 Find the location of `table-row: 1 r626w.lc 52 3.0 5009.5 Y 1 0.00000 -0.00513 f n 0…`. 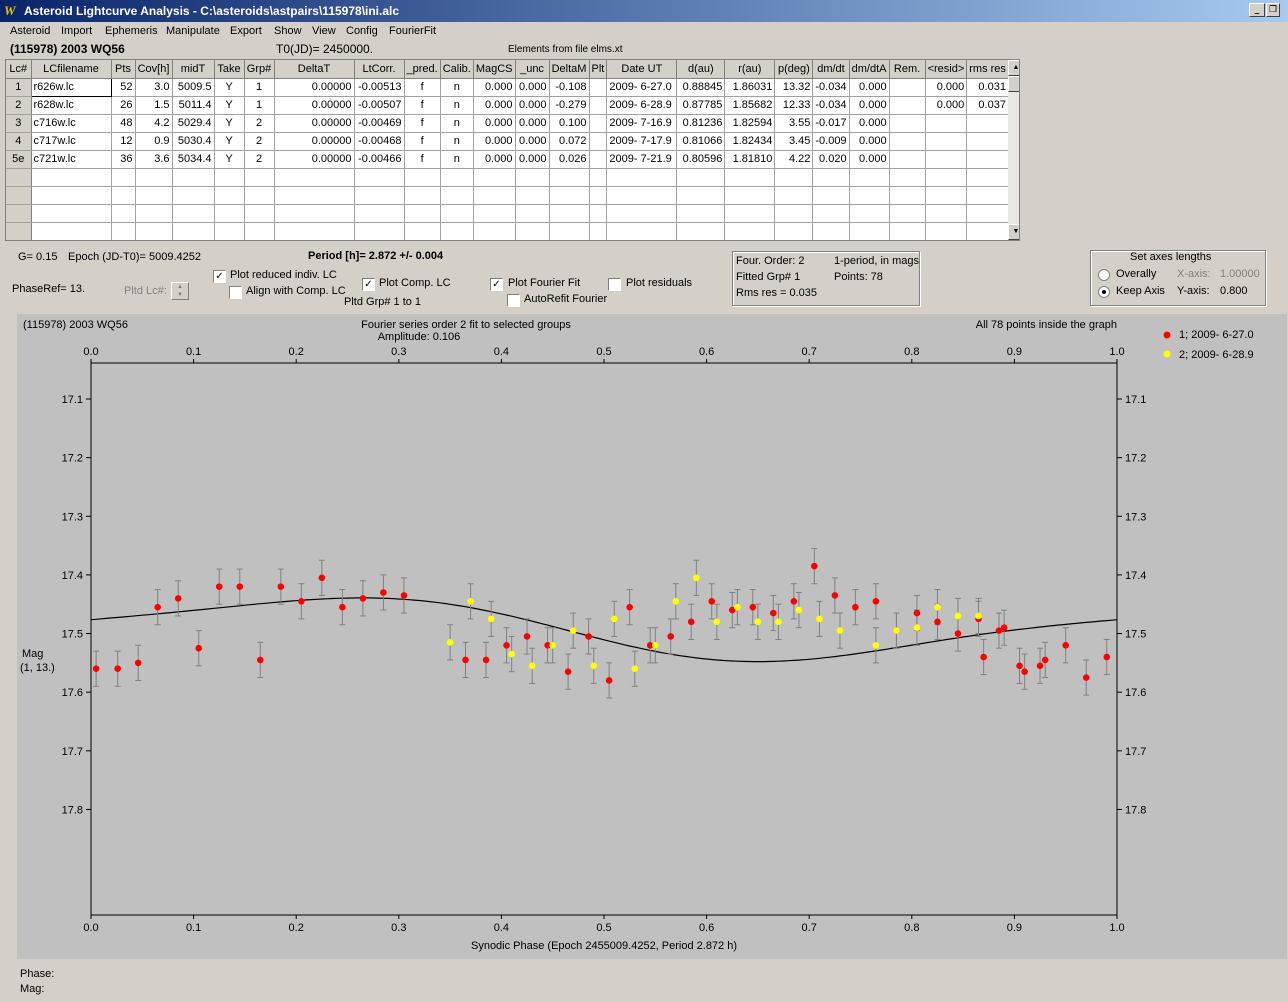

table-row: 1 r626w.lc 52 3.0 5009.5 Y 1 0.00000 -0.00513 f n 0… is located at coordinates (507, 87).